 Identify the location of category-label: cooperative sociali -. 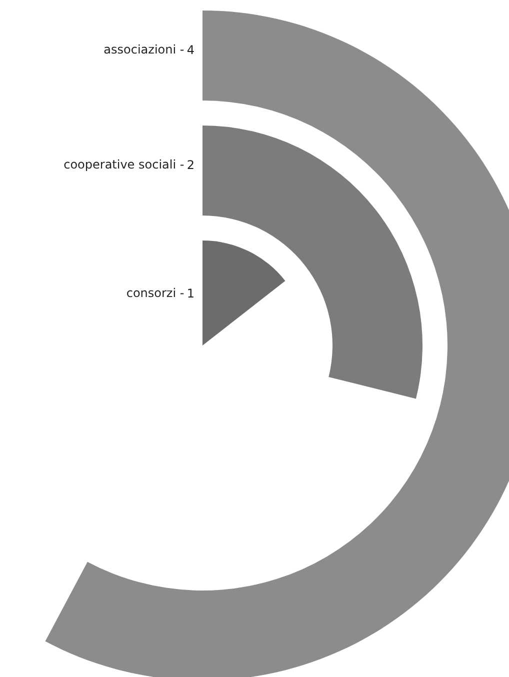
(124, 165).